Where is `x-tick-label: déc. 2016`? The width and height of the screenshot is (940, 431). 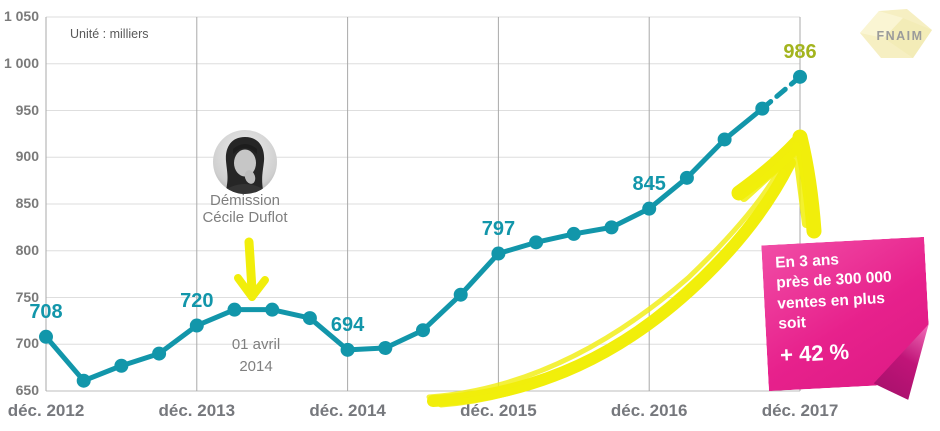 x-tick-label: déc. 2016 is located at coordinates (649, 410).